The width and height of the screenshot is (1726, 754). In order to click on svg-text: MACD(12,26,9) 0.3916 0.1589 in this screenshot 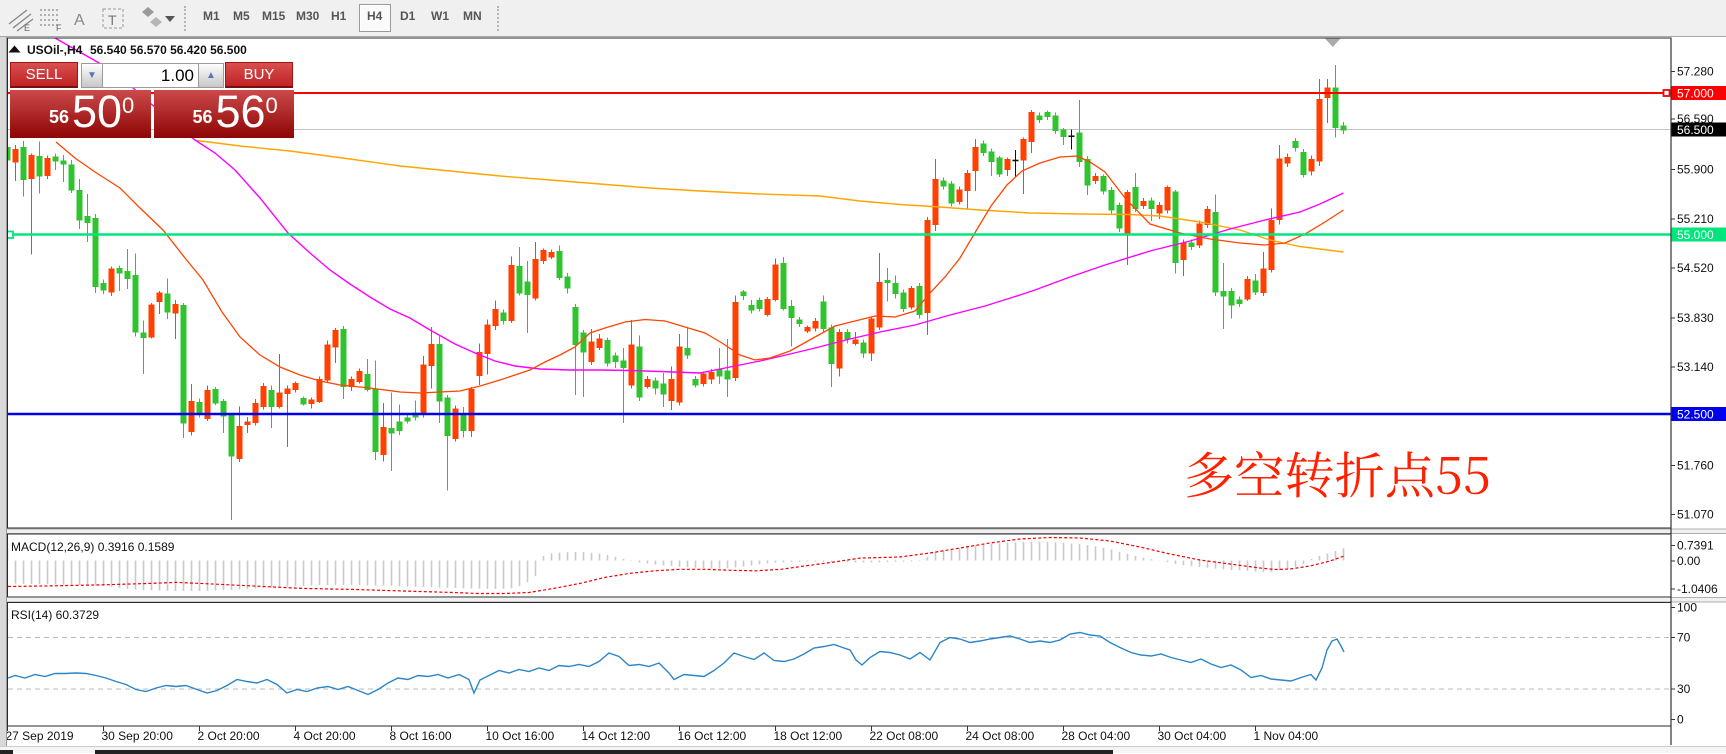, I will do `click(93, 547)`.